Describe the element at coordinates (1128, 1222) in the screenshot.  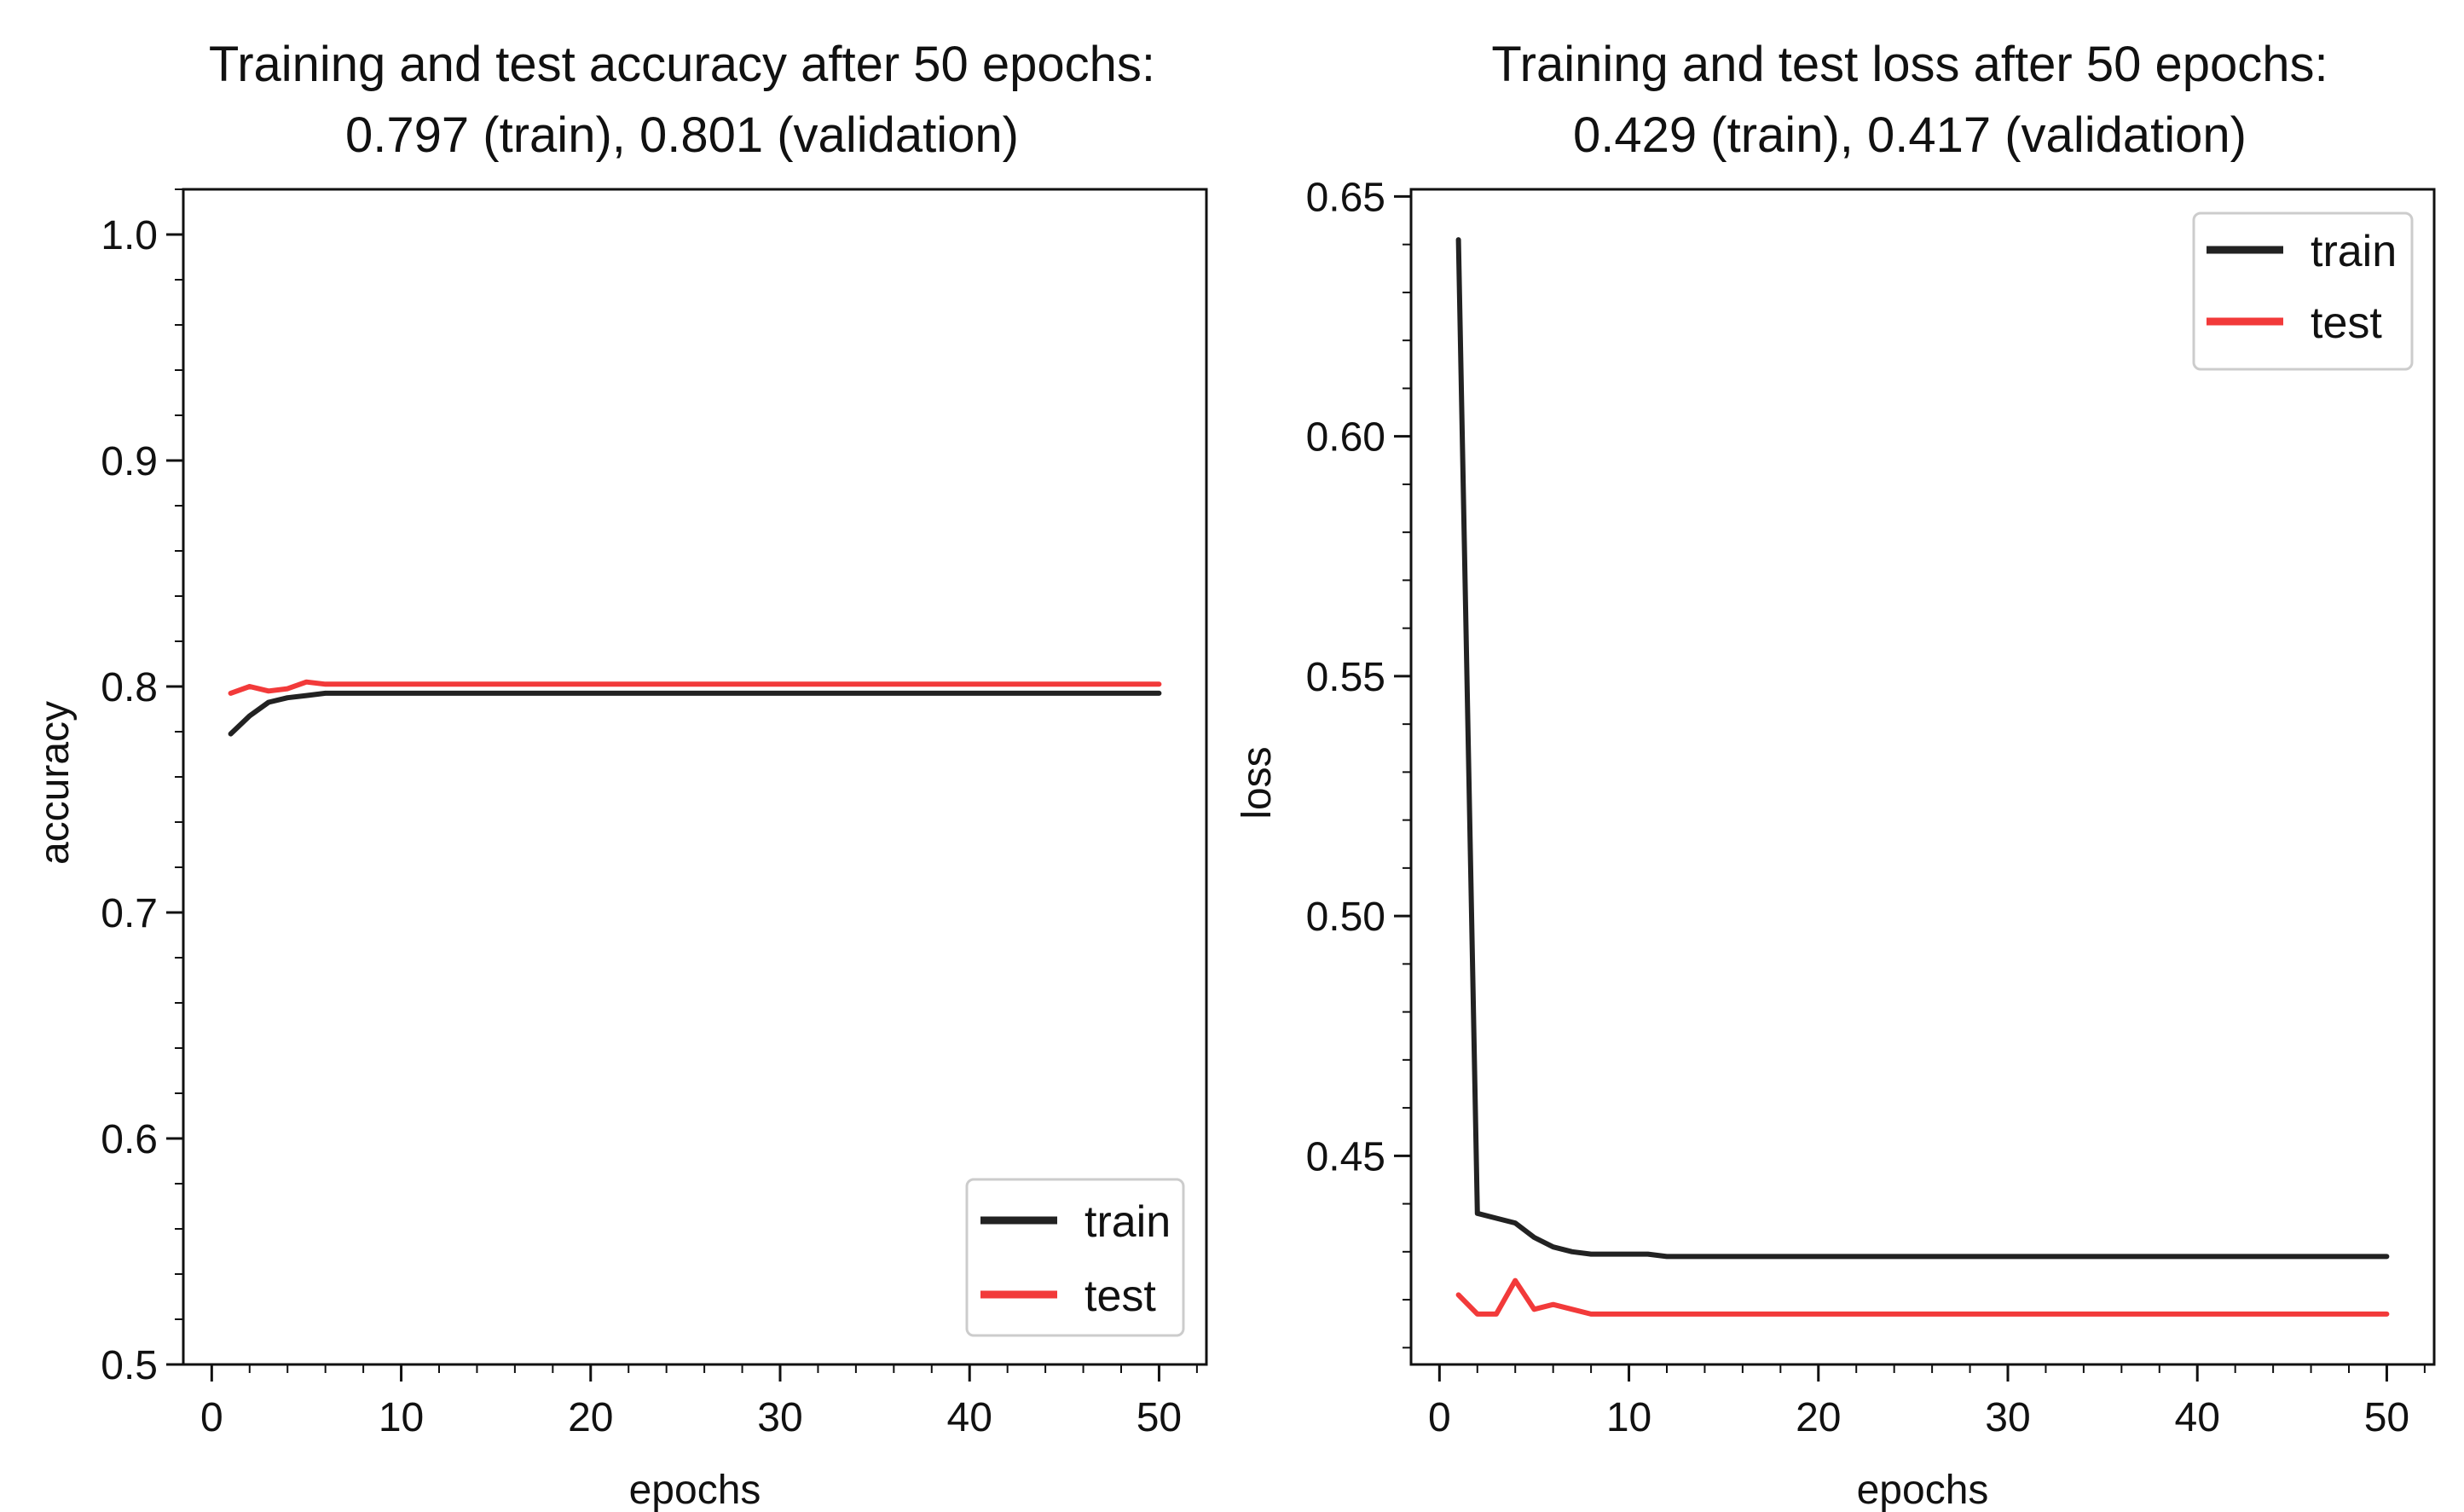
I see `accuracy-legend-train-label: train` at that location.